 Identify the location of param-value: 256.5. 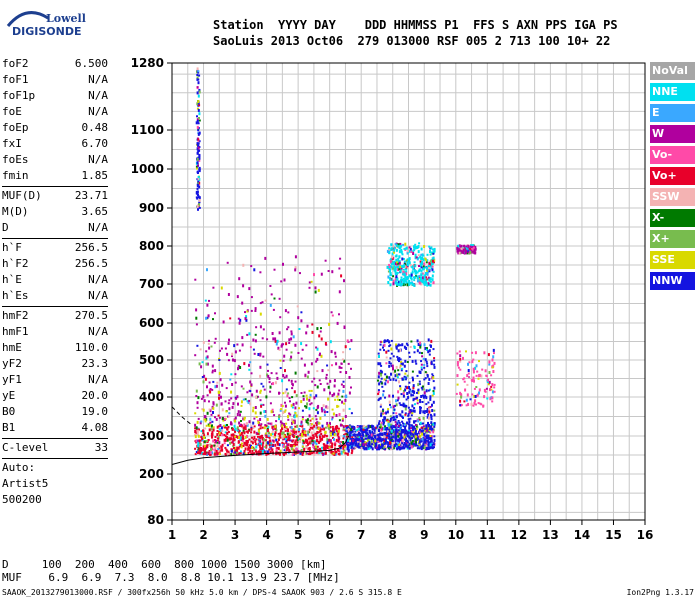
(91, 263).